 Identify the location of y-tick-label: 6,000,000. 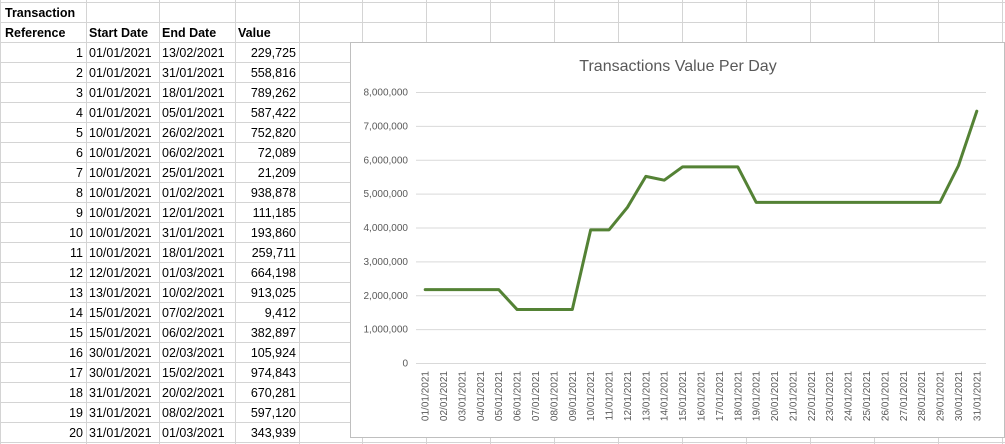
(386, 160).